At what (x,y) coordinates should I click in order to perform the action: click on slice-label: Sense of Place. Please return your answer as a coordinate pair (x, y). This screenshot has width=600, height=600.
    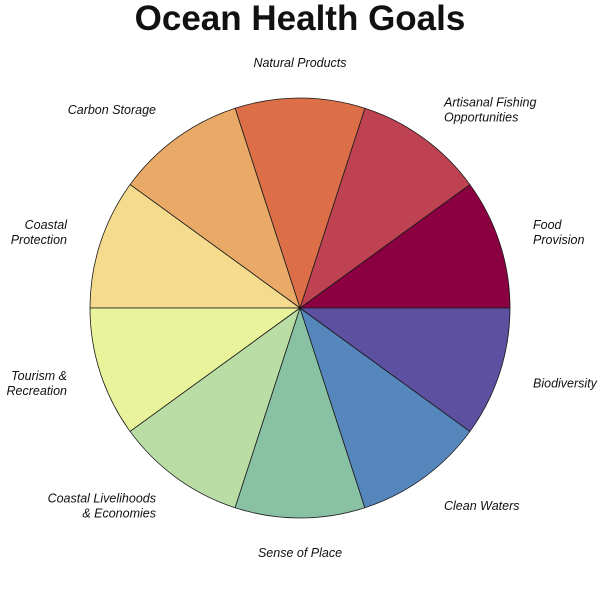
    Looking at the image, I should click on (300, 553).